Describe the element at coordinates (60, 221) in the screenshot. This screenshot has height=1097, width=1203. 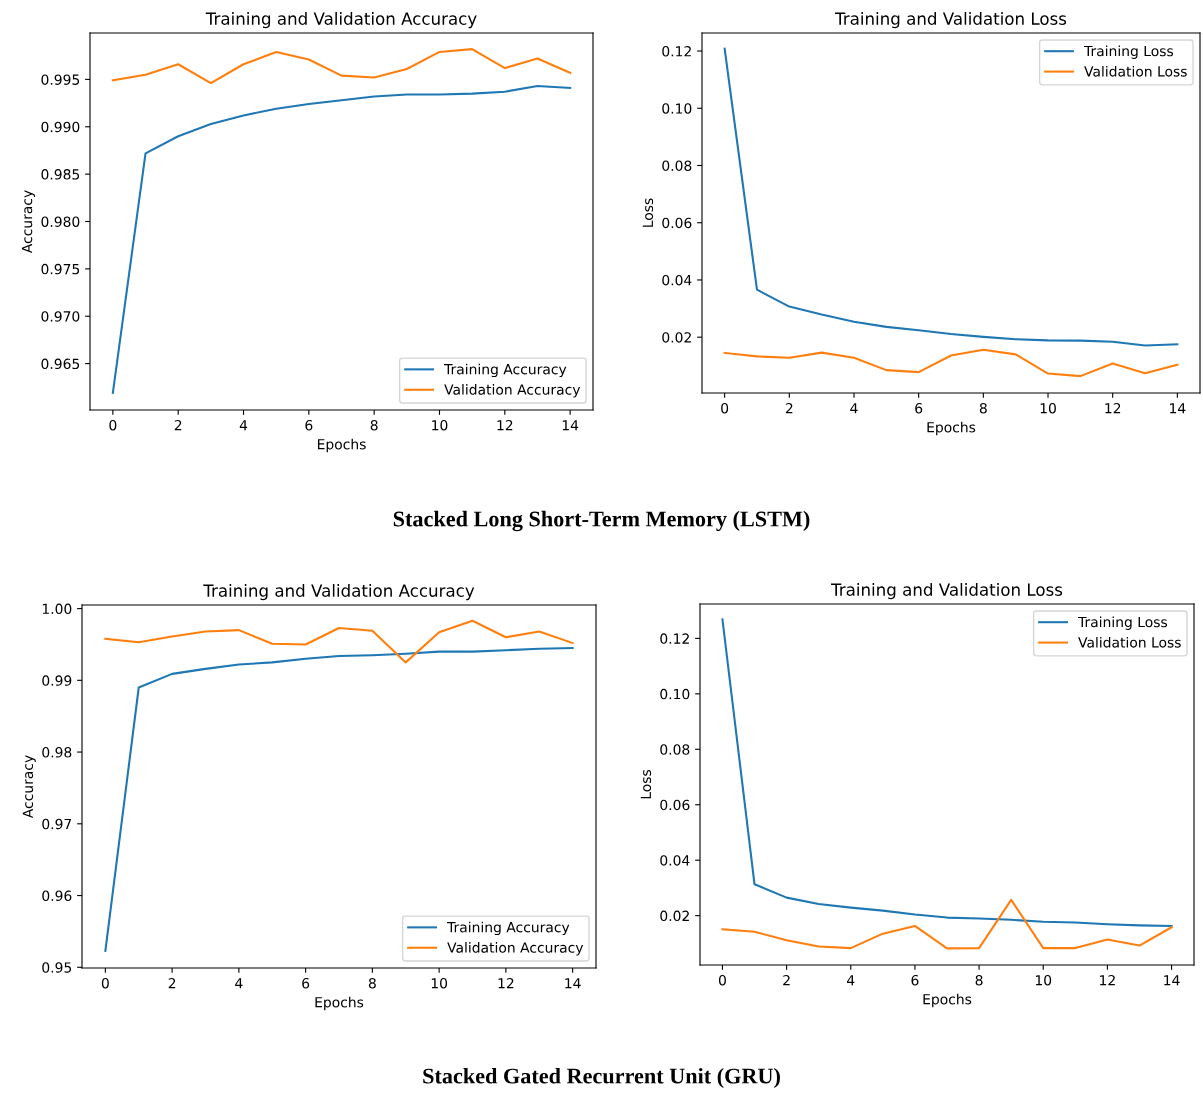
I see `y-tick-label: 0.980` at that location.